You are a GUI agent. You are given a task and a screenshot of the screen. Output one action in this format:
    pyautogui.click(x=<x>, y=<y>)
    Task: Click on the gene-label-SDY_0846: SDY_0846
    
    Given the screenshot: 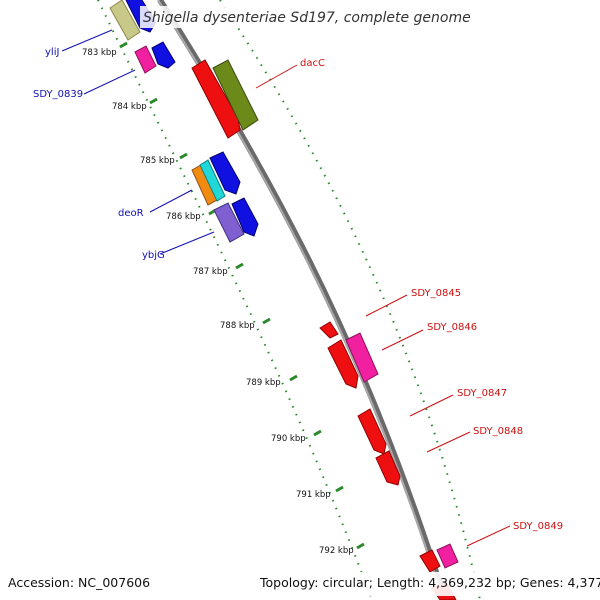 What is the action you would take?
    pyautogui.click(x=452, y=327)
    